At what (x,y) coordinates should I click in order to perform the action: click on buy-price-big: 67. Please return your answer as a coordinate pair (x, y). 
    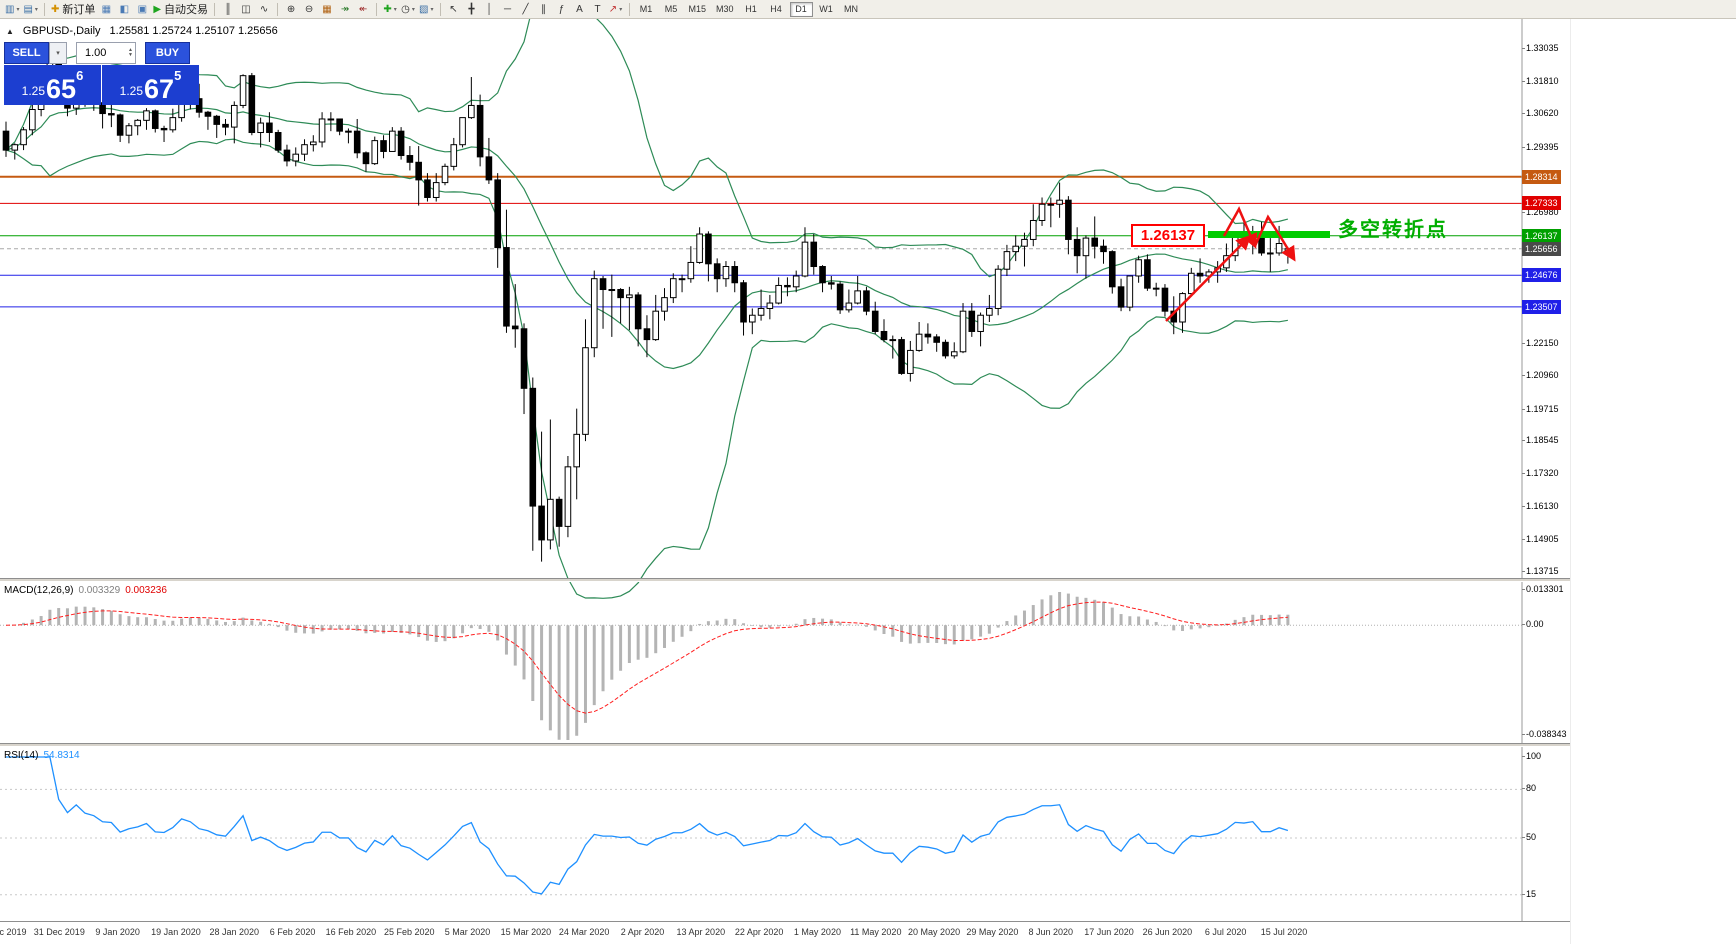
    Looking at the image, I should click on (159, 89).